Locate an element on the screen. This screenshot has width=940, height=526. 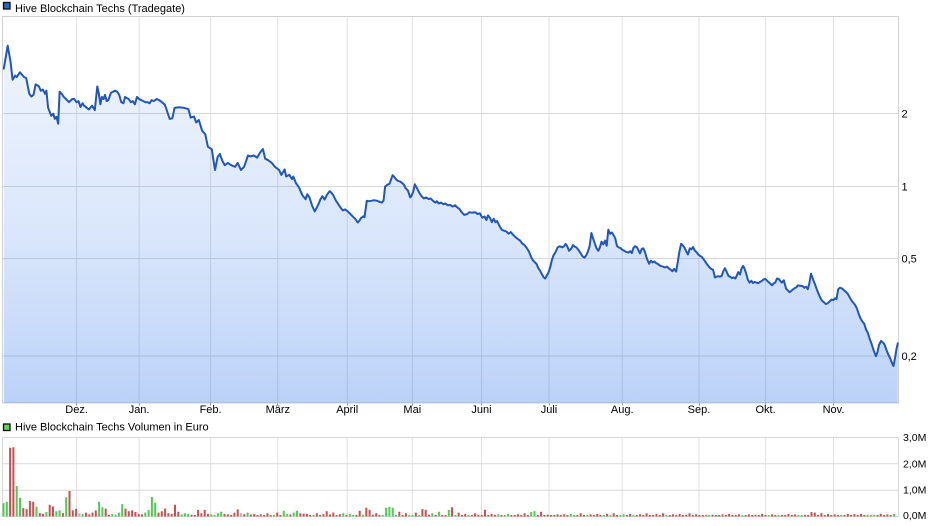
svg-text: Juli is located at coordinates (549, 410).